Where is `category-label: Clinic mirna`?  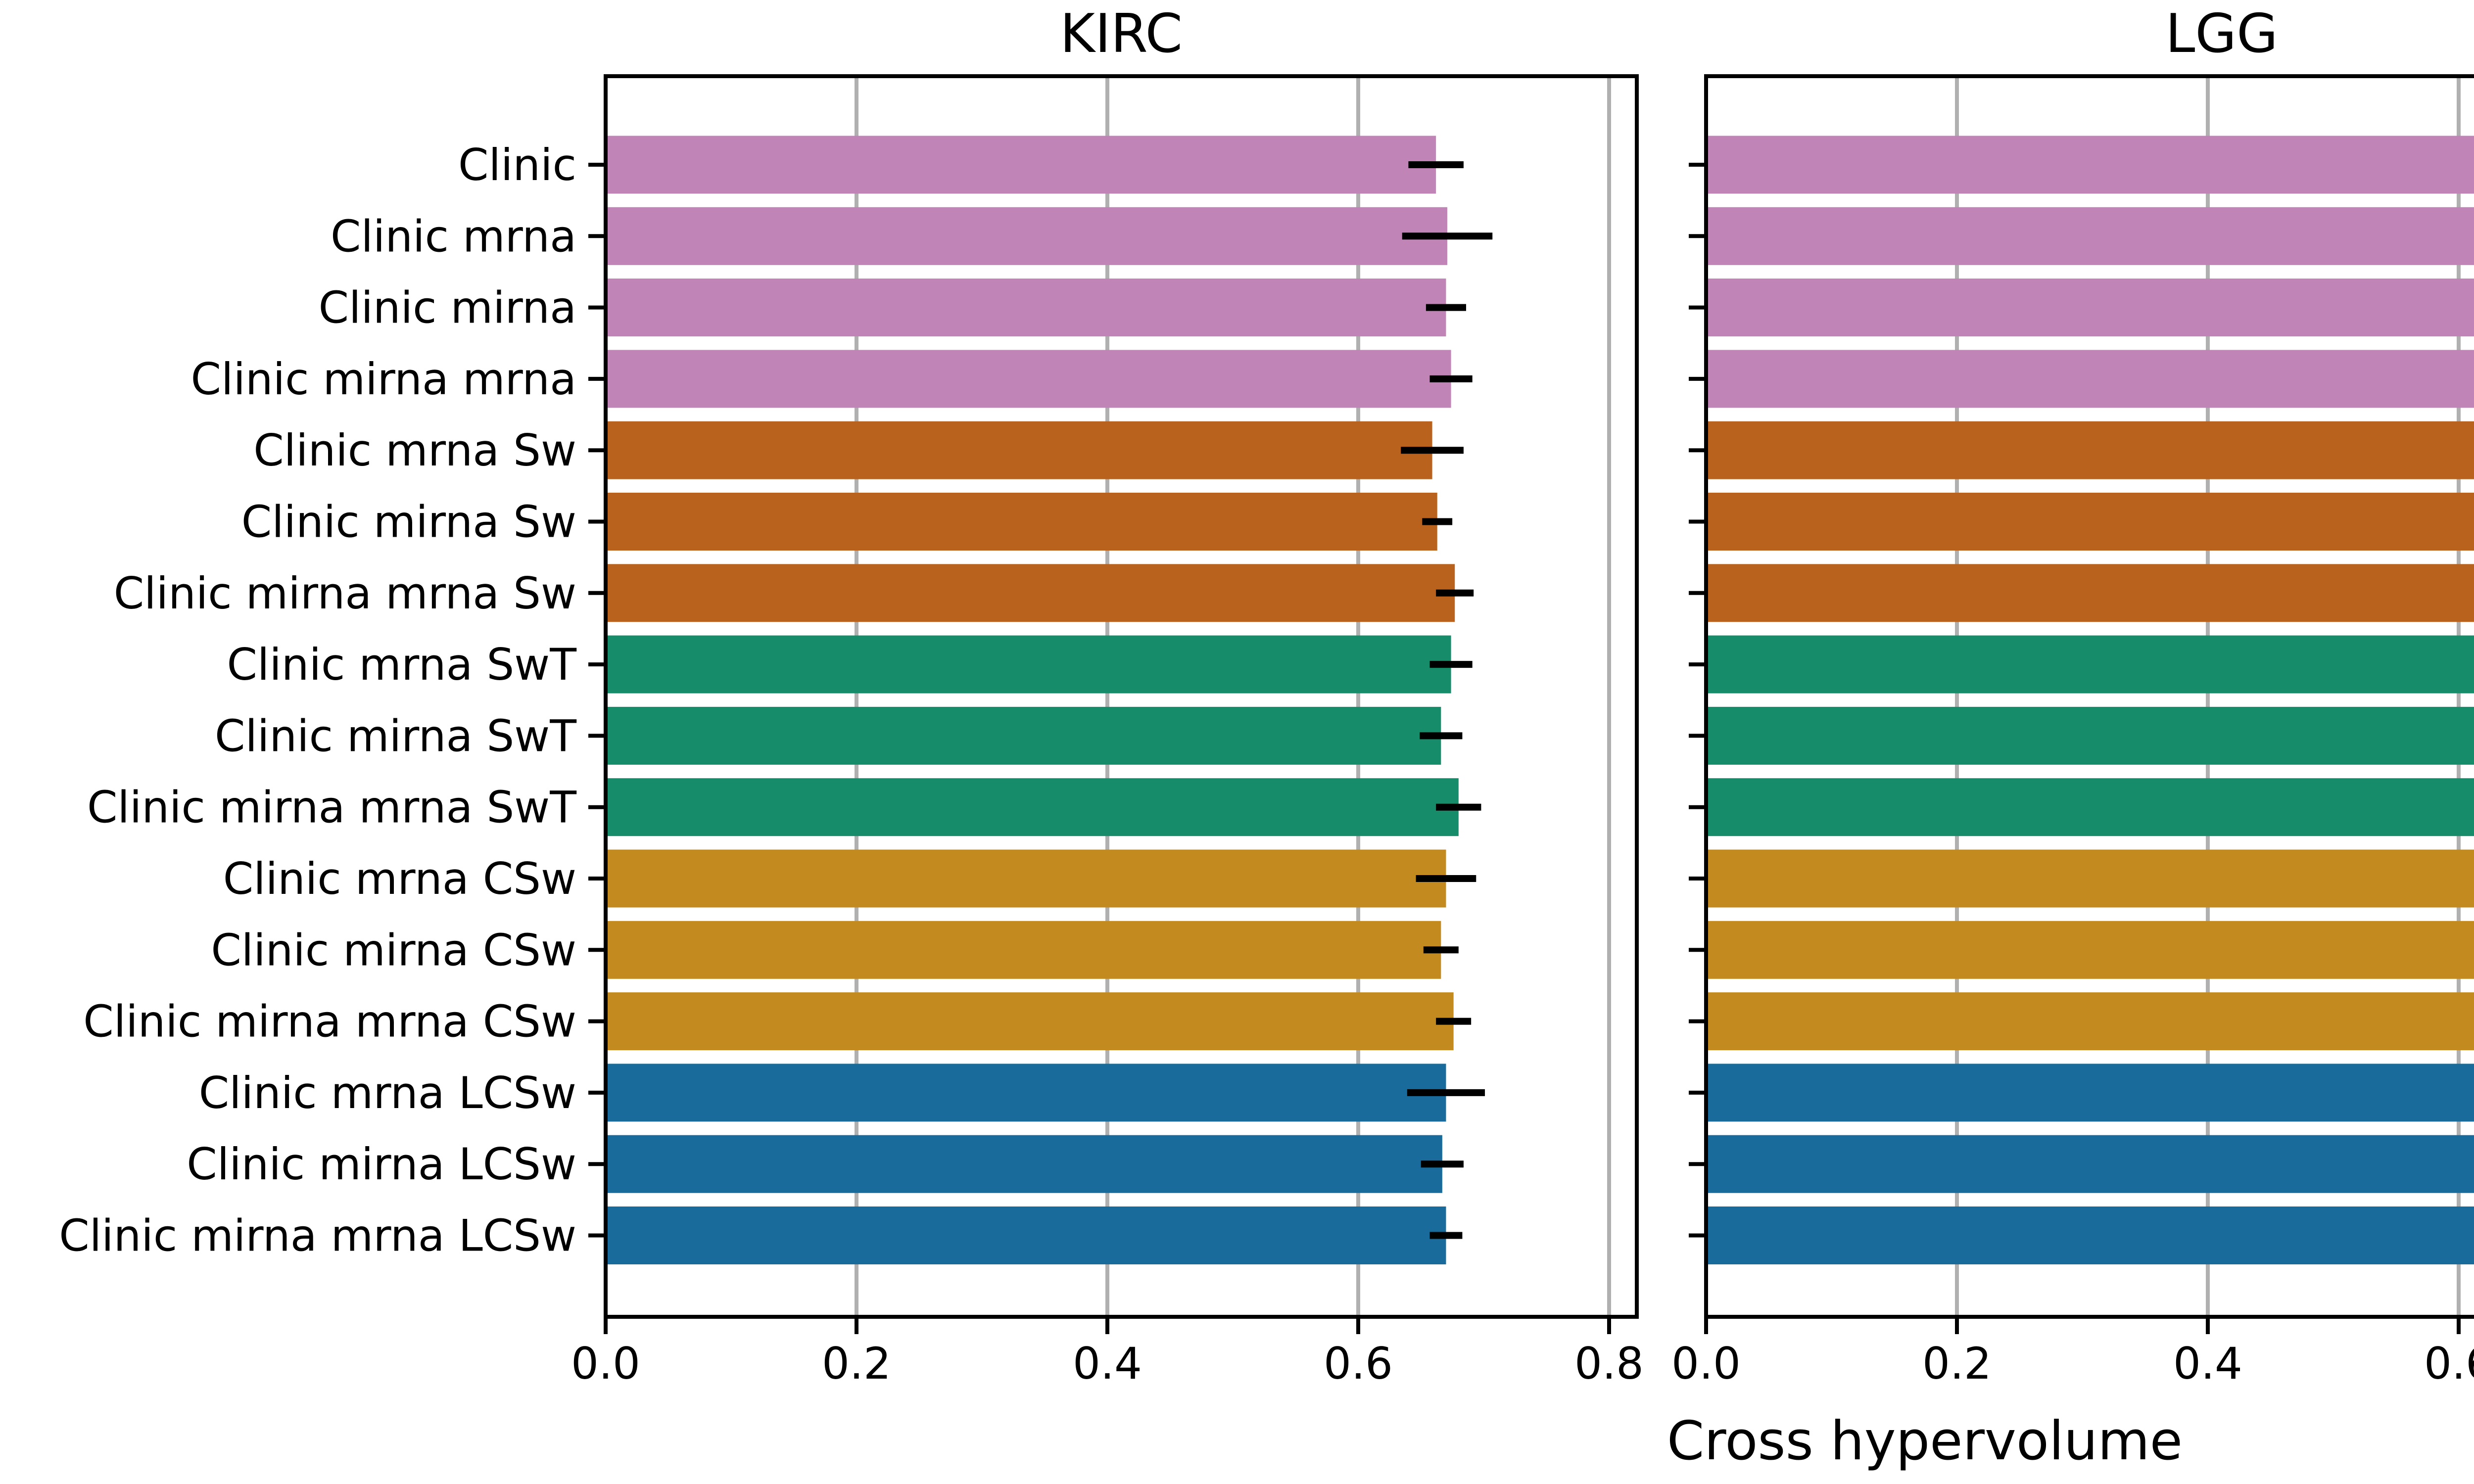
category-label: Clinic mirna is located at coordinates (448, 307).